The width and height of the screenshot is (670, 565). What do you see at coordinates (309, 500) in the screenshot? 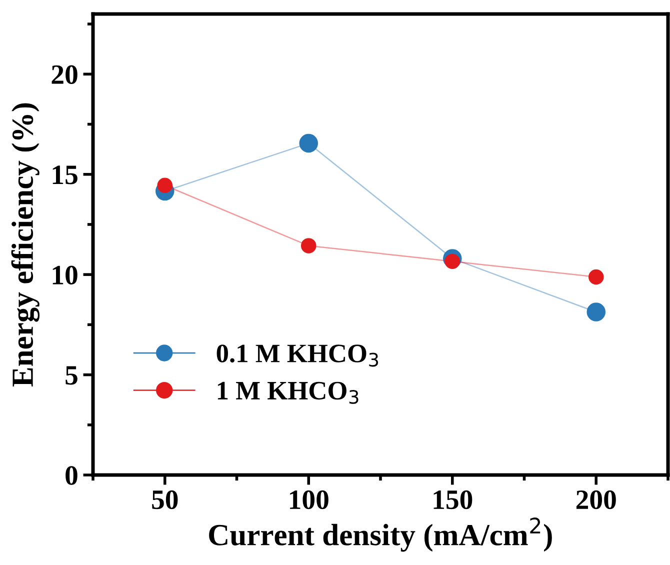
I see `x-tick-label: 100` at bounding box center [309, 500].